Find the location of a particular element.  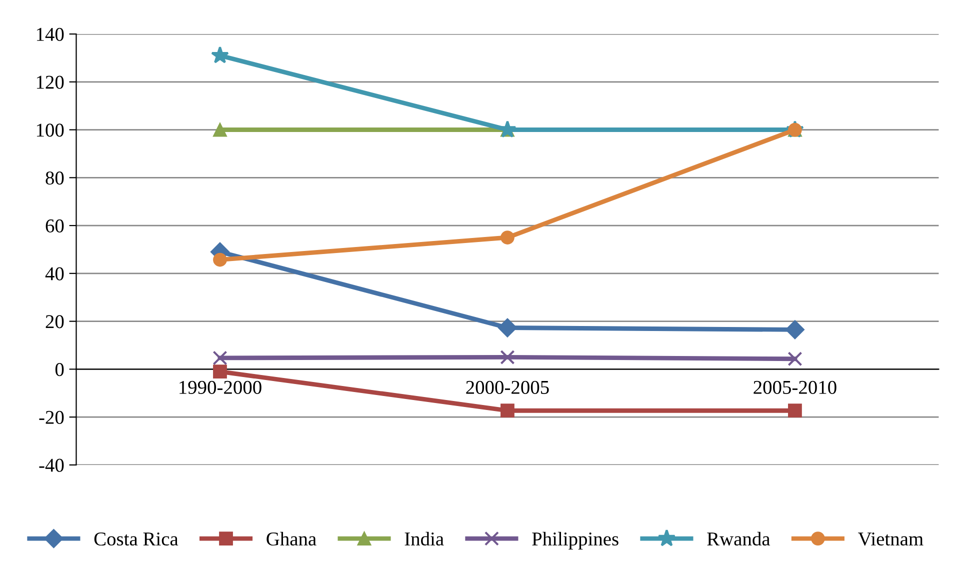

x-tick-label: 2000-2005 is located at coordinates (507, 387).